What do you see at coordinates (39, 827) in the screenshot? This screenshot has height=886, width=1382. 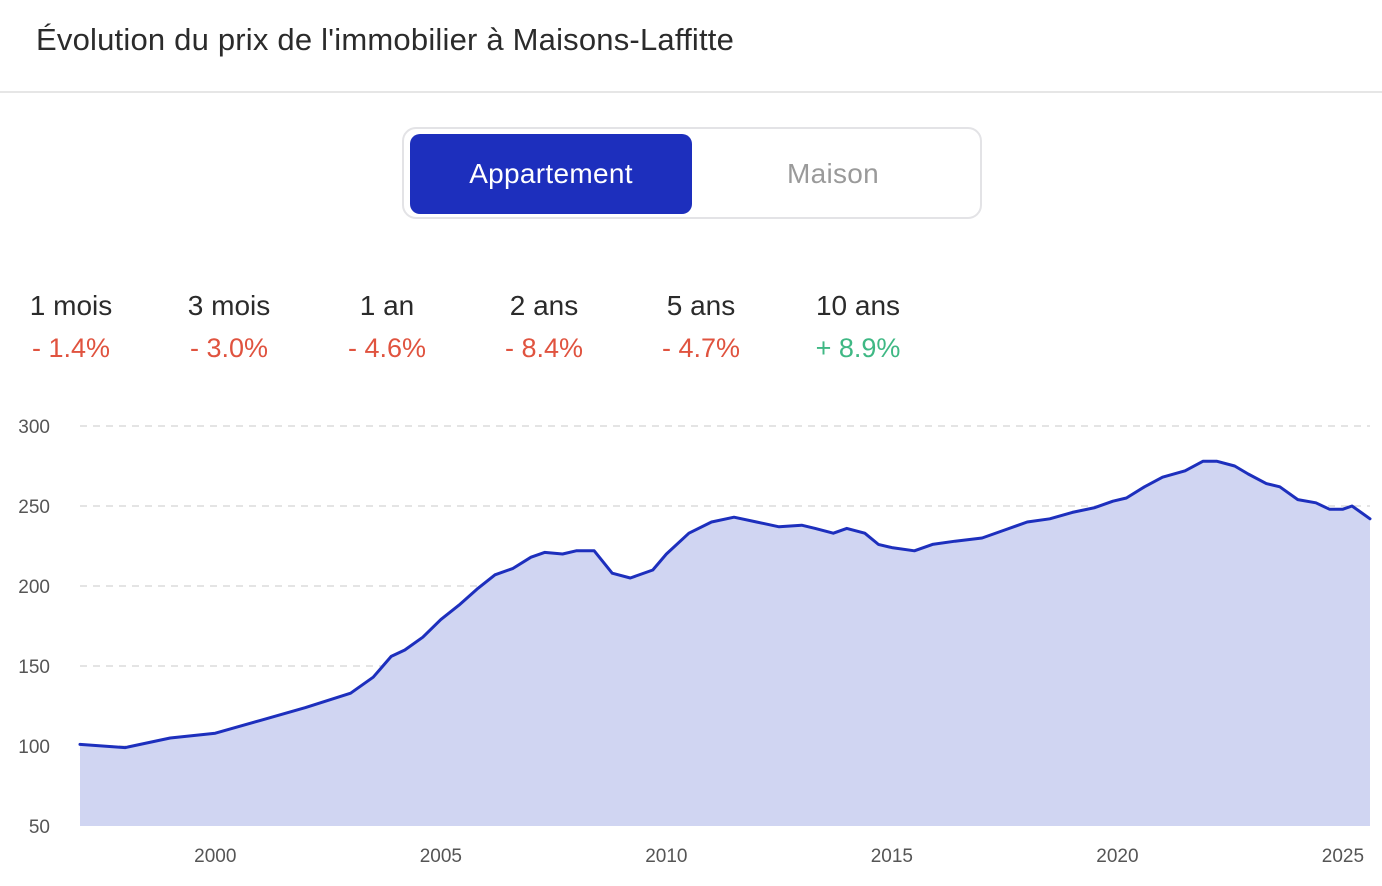 I see `y-tick-label: 50` at bounding box center [39, 827].